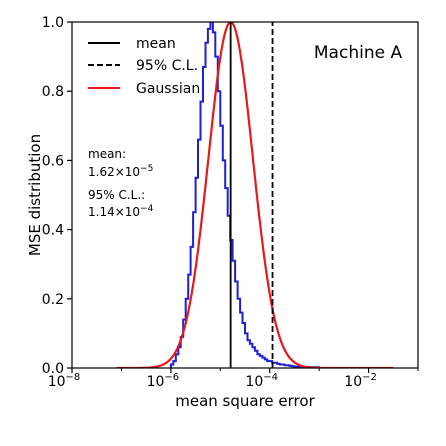  Describe the element at coordinates (53, 92) in the screenshot. I see `y-tick-label: 0.8` at that location.